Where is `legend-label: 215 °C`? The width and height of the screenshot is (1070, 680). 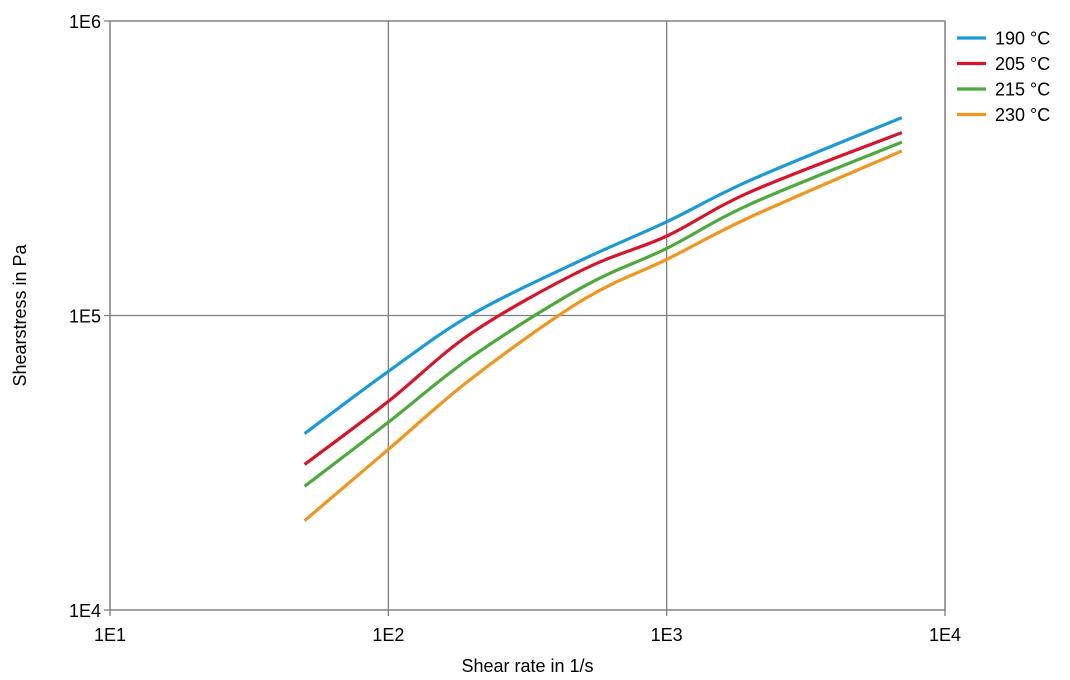 legend-label: 215 °C is located at coordinates (1022, 90).